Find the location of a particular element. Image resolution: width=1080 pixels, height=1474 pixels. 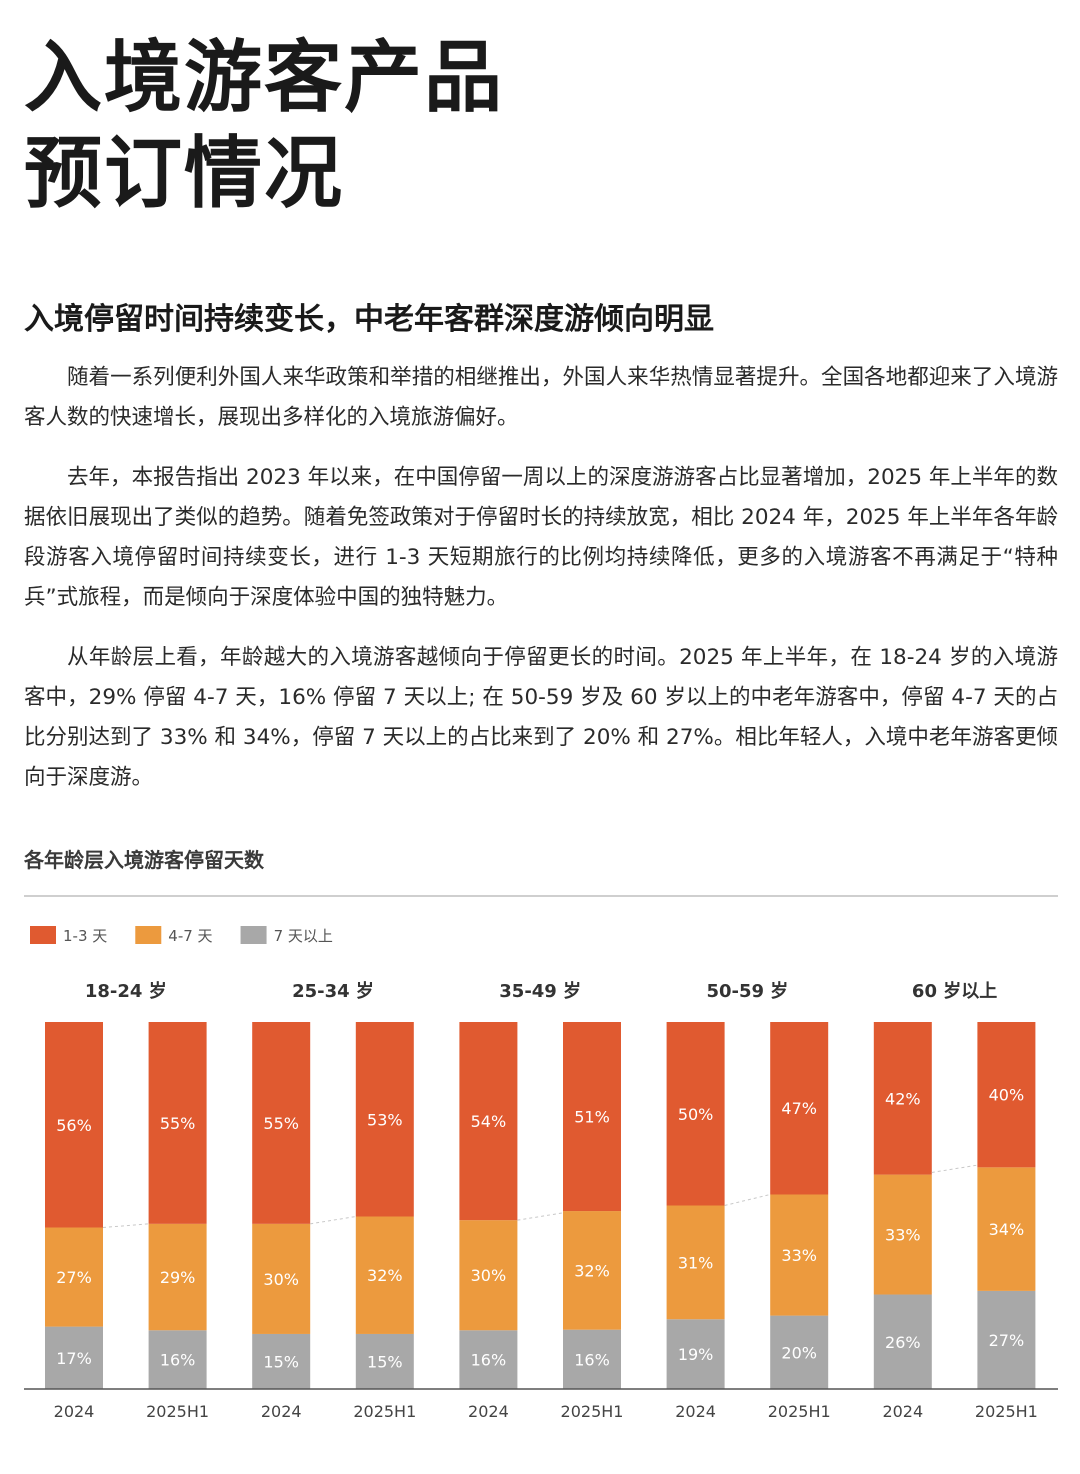

page-title: 入境游客产品 预订情况 is located at coordinates (374, 126).